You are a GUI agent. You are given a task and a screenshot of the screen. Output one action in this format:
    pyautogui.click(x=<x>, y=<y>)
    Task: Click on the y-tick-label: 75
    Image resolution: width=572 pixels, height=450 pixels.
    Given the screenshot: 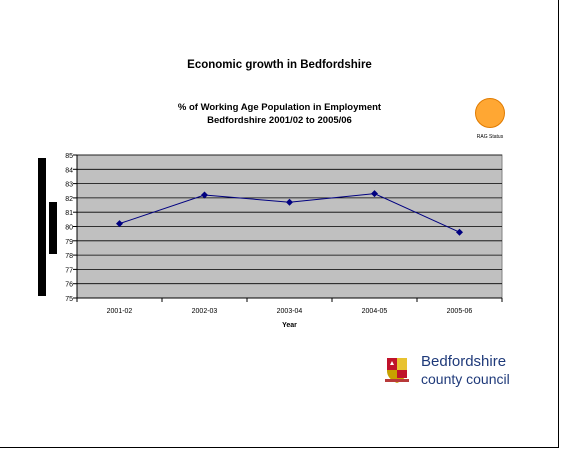 What is the action you would take?
    pyautogui.click(x=69, y=299)
    